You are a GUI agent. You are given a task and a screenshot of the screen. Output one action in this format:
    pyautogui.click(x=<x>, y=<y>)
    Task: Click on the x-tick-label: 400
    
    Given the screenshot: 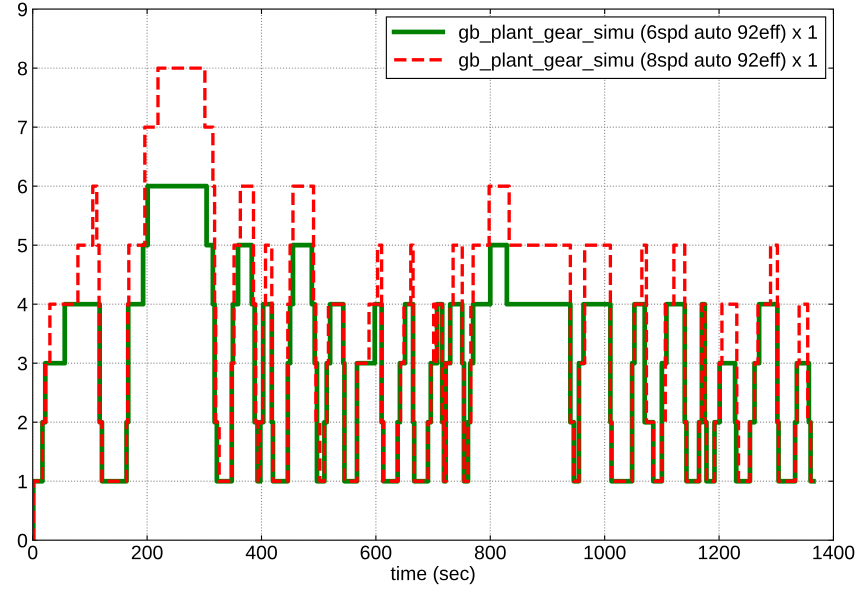 What is the action you would take?
    pyautogui.click(x=261, y=553)
    